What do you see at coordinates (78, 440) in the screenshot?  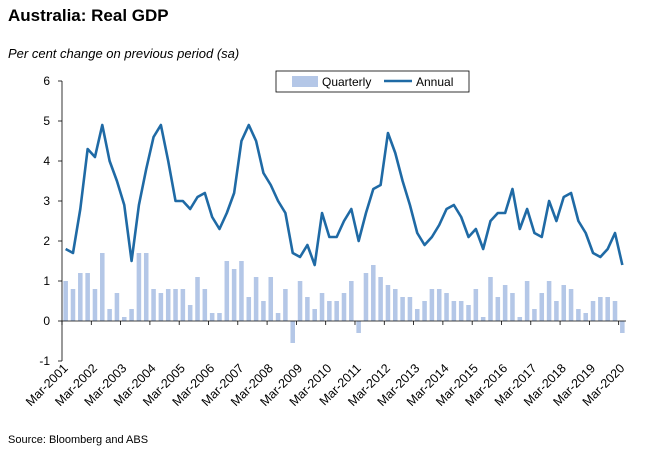 I see `source-note: Source: Bloomberg and ABS` at bounding box center [78, 440].